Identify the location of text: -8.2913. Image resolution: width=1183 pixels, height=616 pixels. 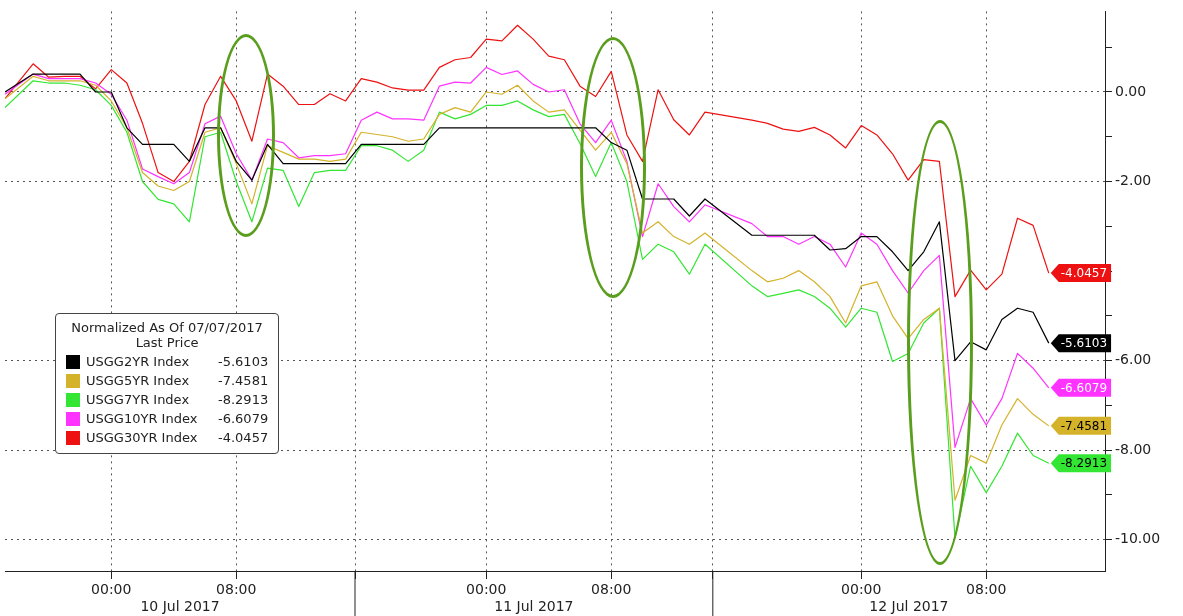
(243, 399).